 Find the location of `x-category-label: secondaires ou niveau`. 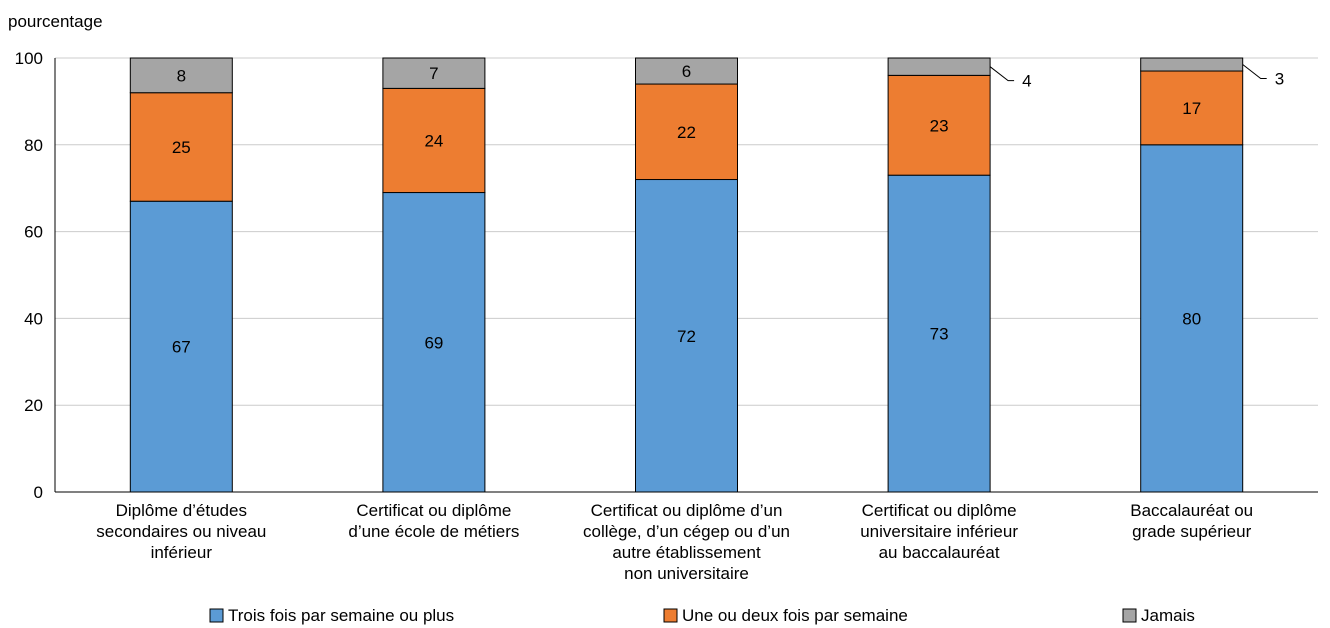

x-category-label: secondaires ou niveau is located at coordinates (181, 531).